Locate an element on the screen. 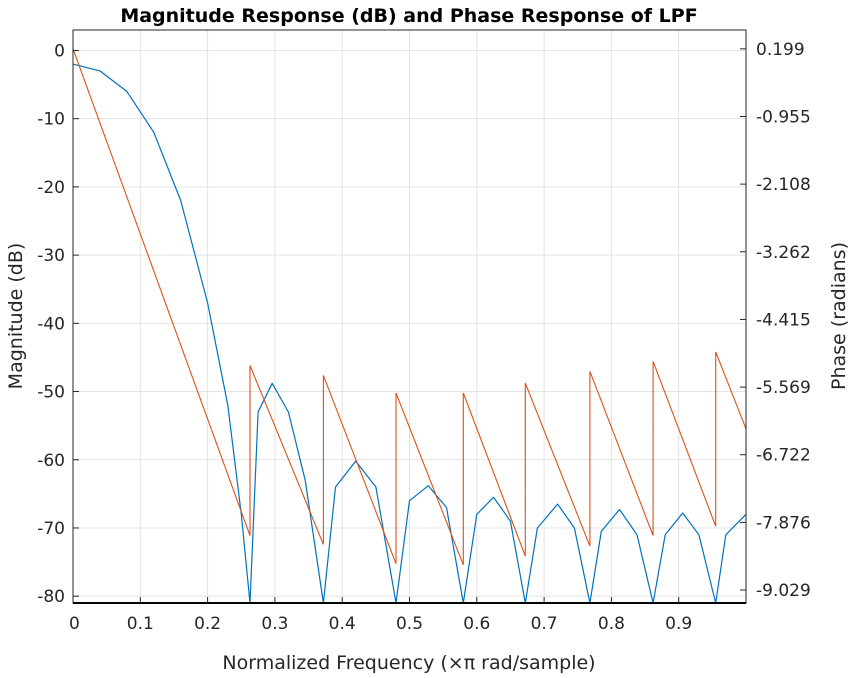 The height and width of the screenshot is (678, 852). x-tick-label-5: 0.5 is located at coordinates (409, 624).